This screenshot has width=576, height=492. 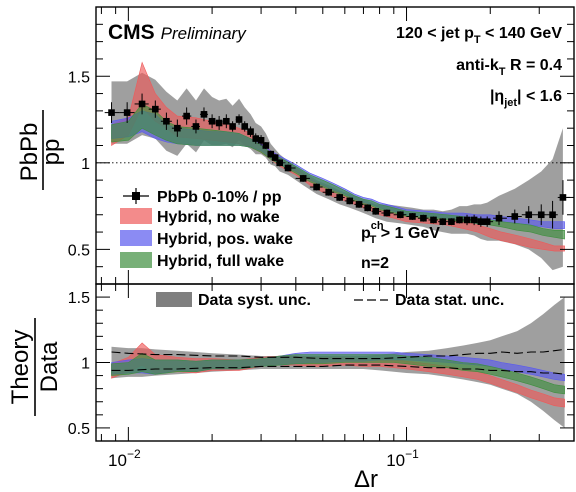 What do you see at coordinates (435, 33) in the screenshot?
I see `jet-pt-pre: 120 < jet p` at bounding box center [435, 33].